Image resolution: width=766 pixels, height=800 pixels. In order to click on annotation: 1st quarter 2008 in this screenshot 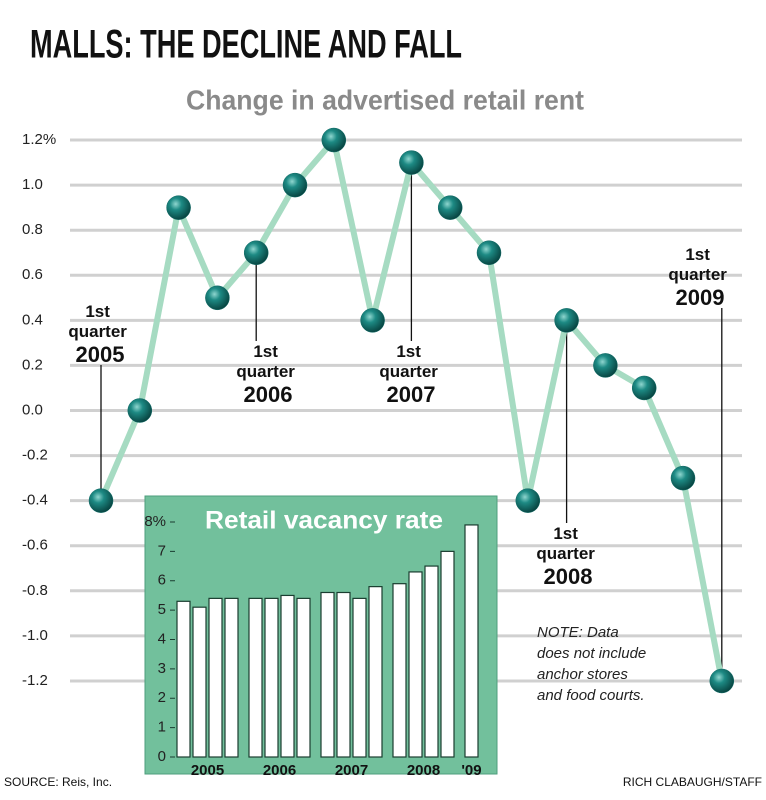, I will do `click(567, 556)`.